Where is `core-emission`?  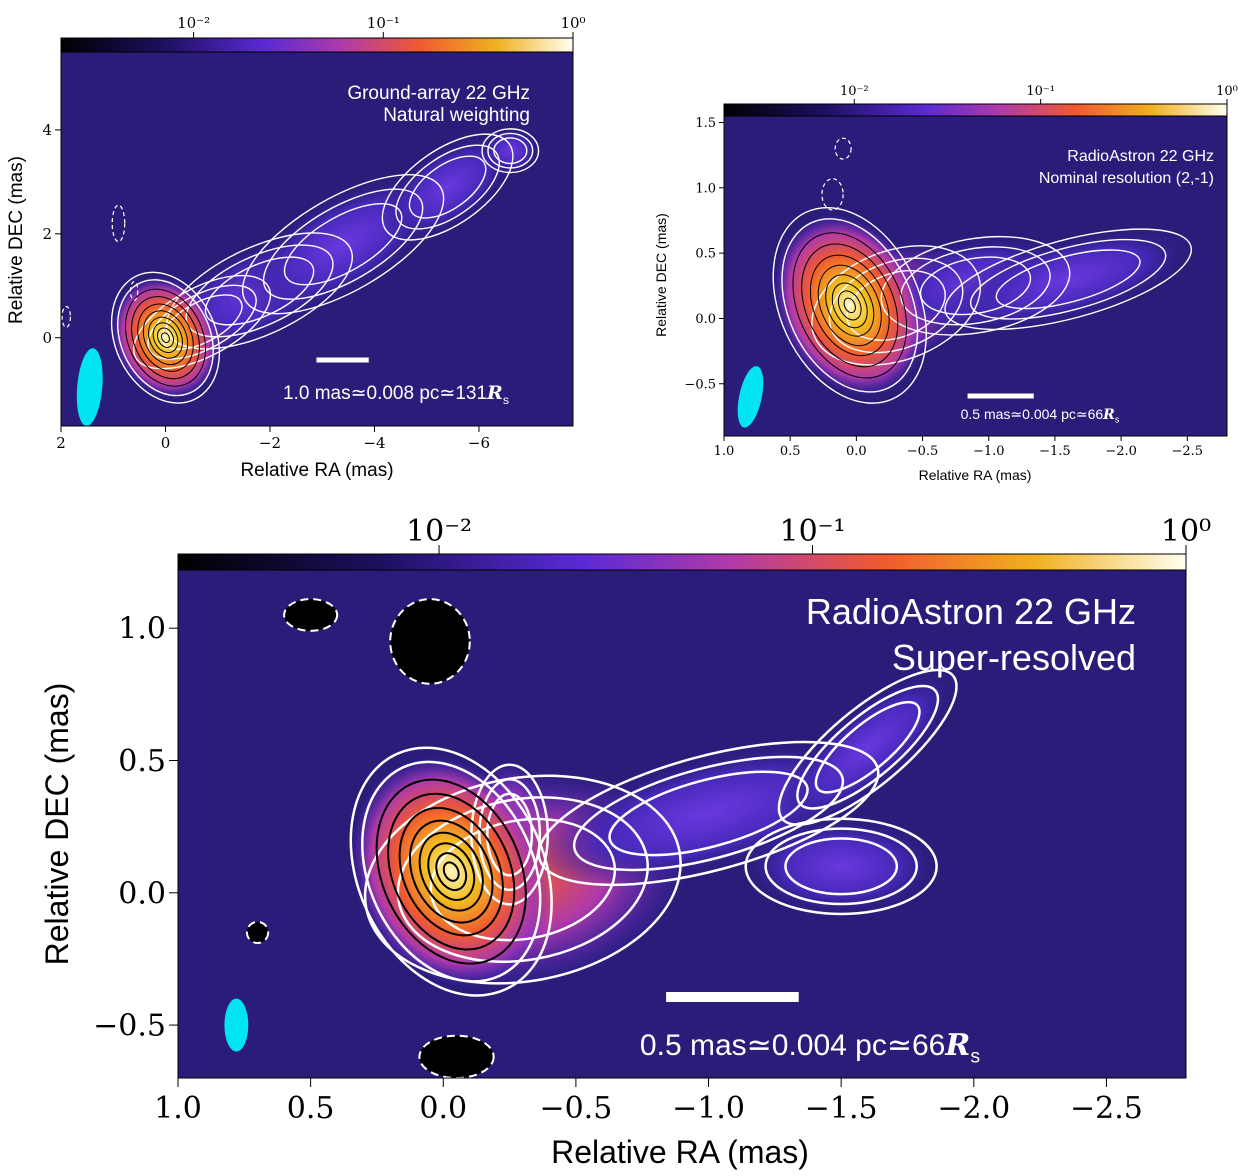
core-emission is located at coordinates (165, 338).